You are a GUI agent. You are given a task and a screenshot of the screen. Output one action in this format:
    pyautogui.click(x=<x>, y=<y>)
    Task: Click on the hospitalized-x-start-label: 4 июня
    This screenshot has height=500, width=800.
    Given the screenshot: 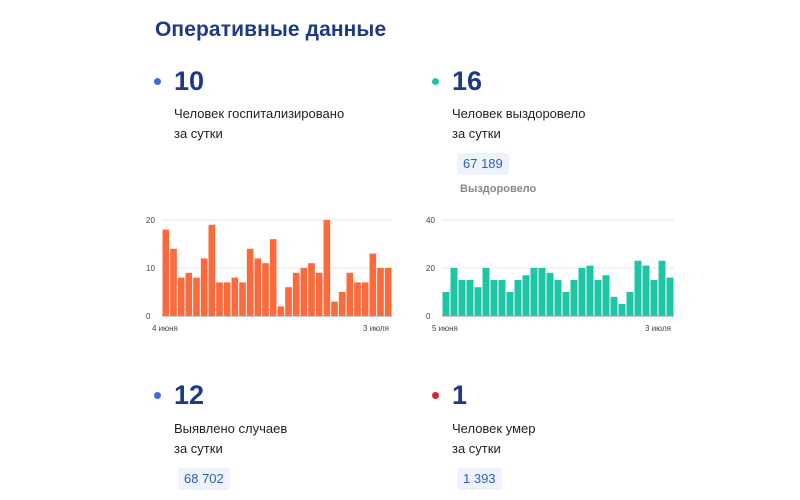 What is the action you would take?
    pyautogui.click(x=165, y=328)
    